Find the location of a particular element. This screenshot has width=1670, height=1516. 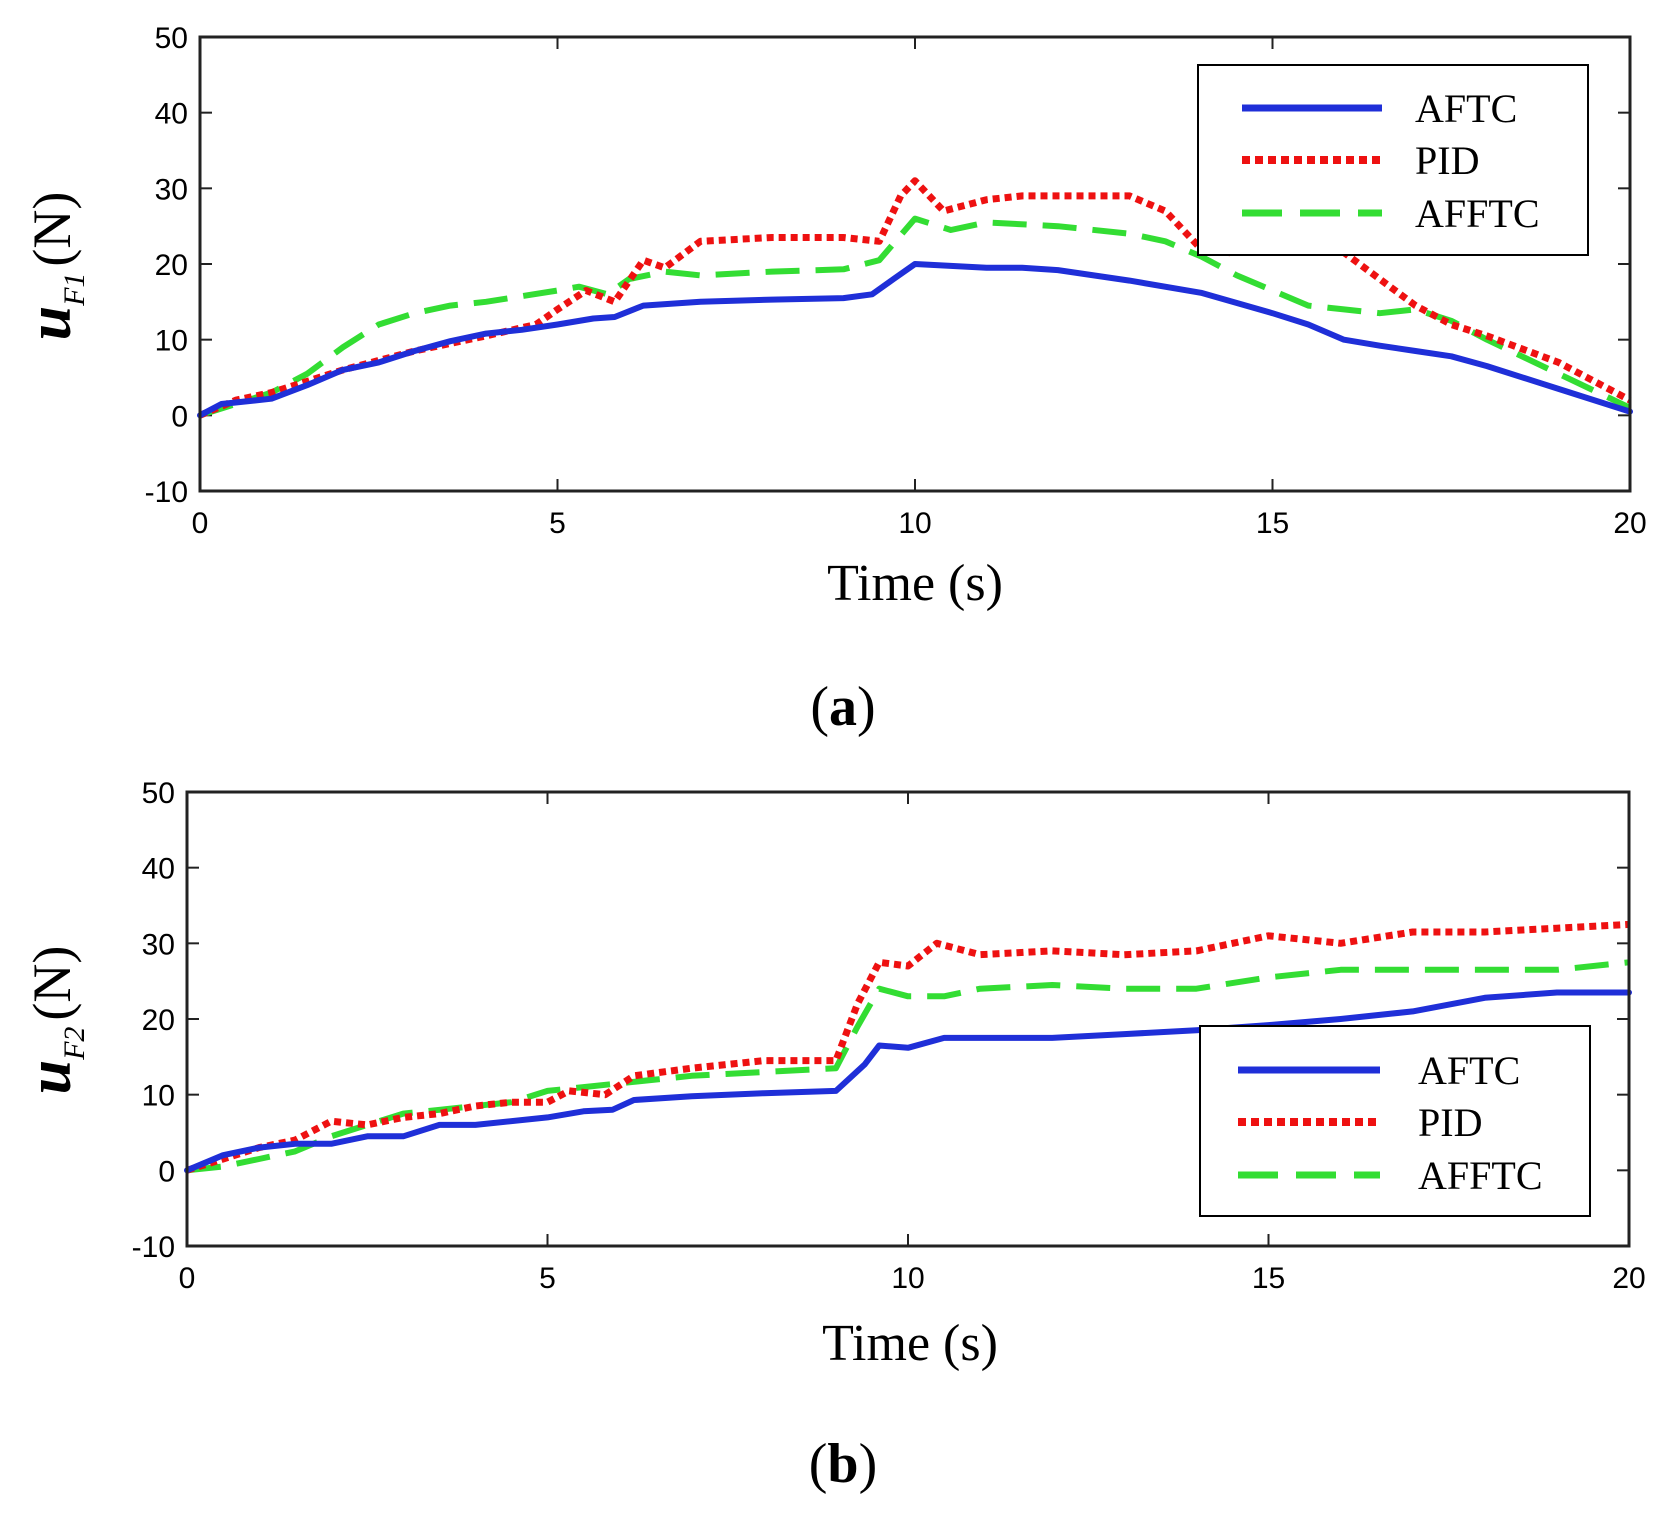

panel-a-series is located at coordinates (915, 298).